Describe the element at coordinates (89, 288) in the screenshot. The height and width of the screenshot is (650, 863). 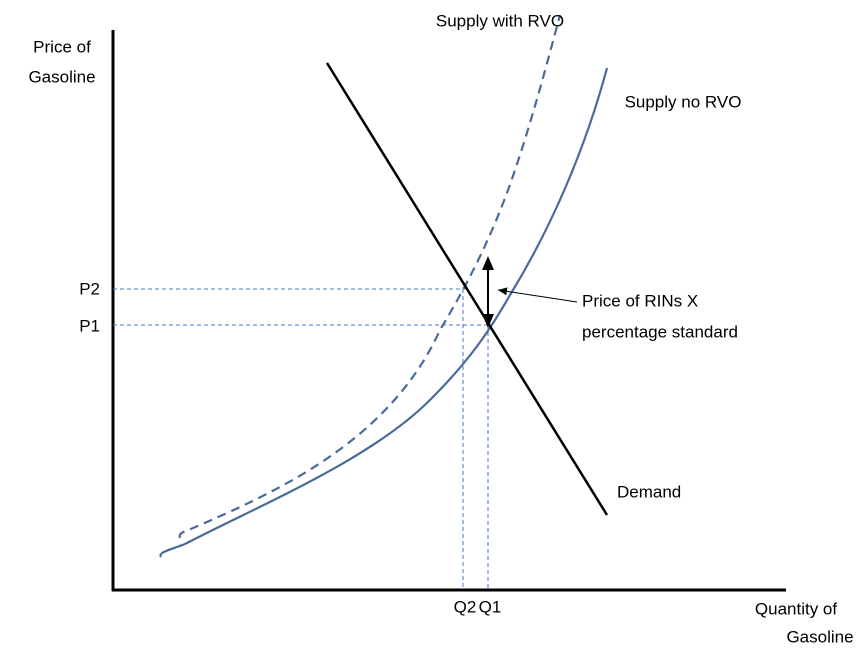
I see `price-label: P2` at that location.